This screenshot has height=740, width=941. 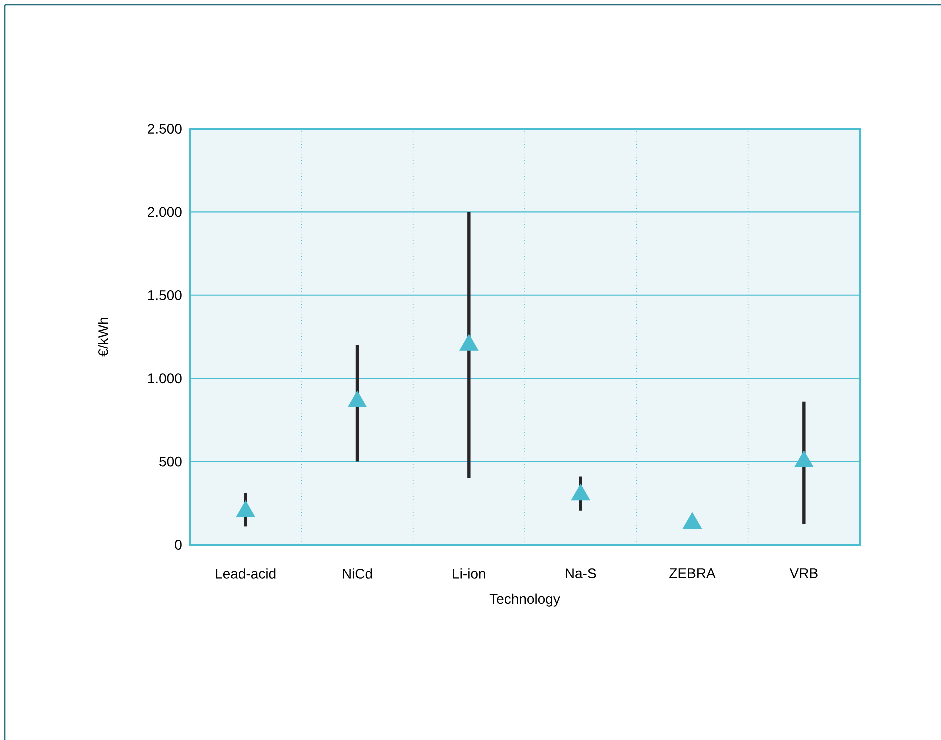 I want to click on y-tick-label: 2.500, so click(x=165, y=129).